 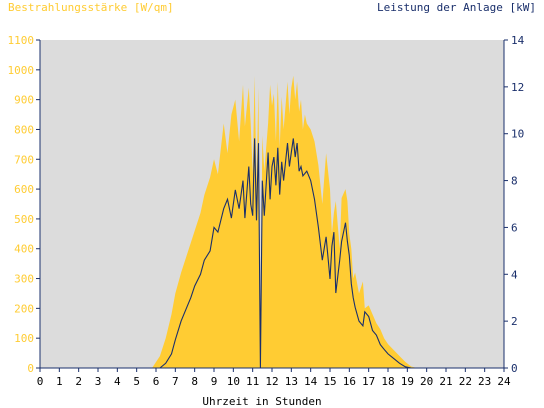 What do you see at coordinates (261, 401) in the screenshot?
I see `x-axis-label: Uhrzeit in Stunden` at bounding box center [261, 401].